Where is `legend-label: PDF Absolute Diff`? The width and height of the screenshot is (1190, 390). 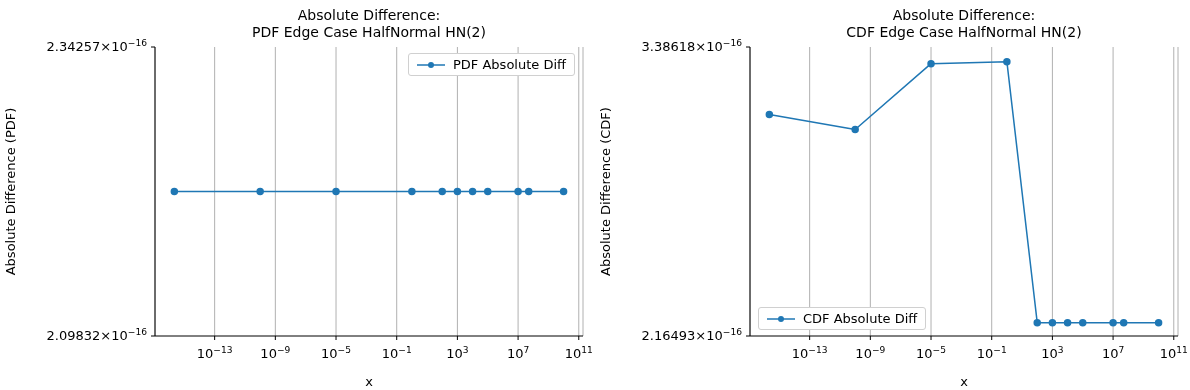
legend-label: PDF Absolute Diff is located at coordinates (509, 64).